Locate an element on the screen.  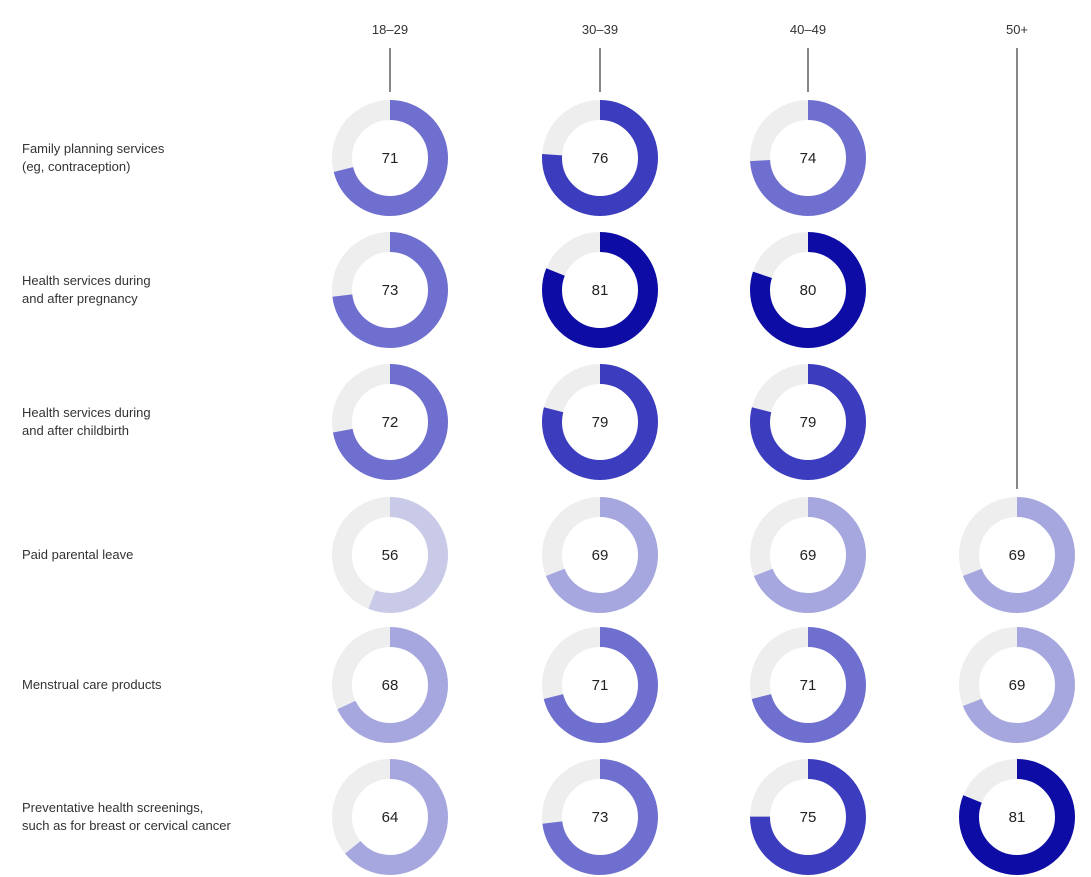
donut: 76 is located at coordinates (600, 158).